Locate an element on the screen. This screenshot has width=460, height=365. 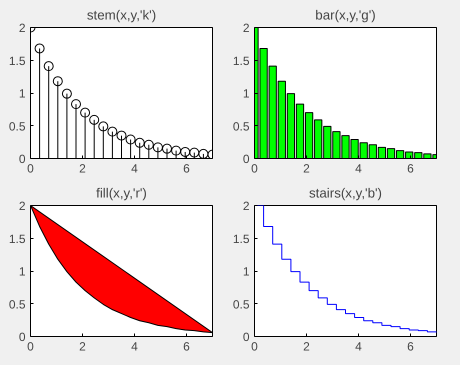
chart-title: stem(x,y,'k') is located at coordinates (121, 15).